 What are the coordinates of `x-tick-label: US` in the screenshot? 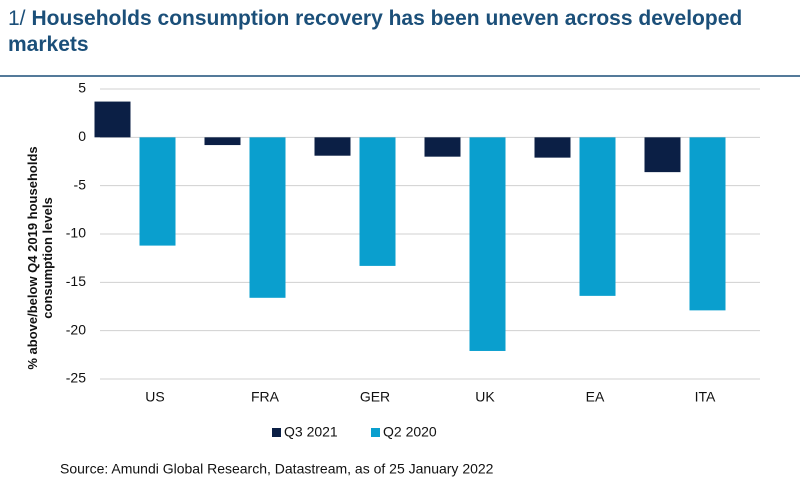 It's located at (154, 397).